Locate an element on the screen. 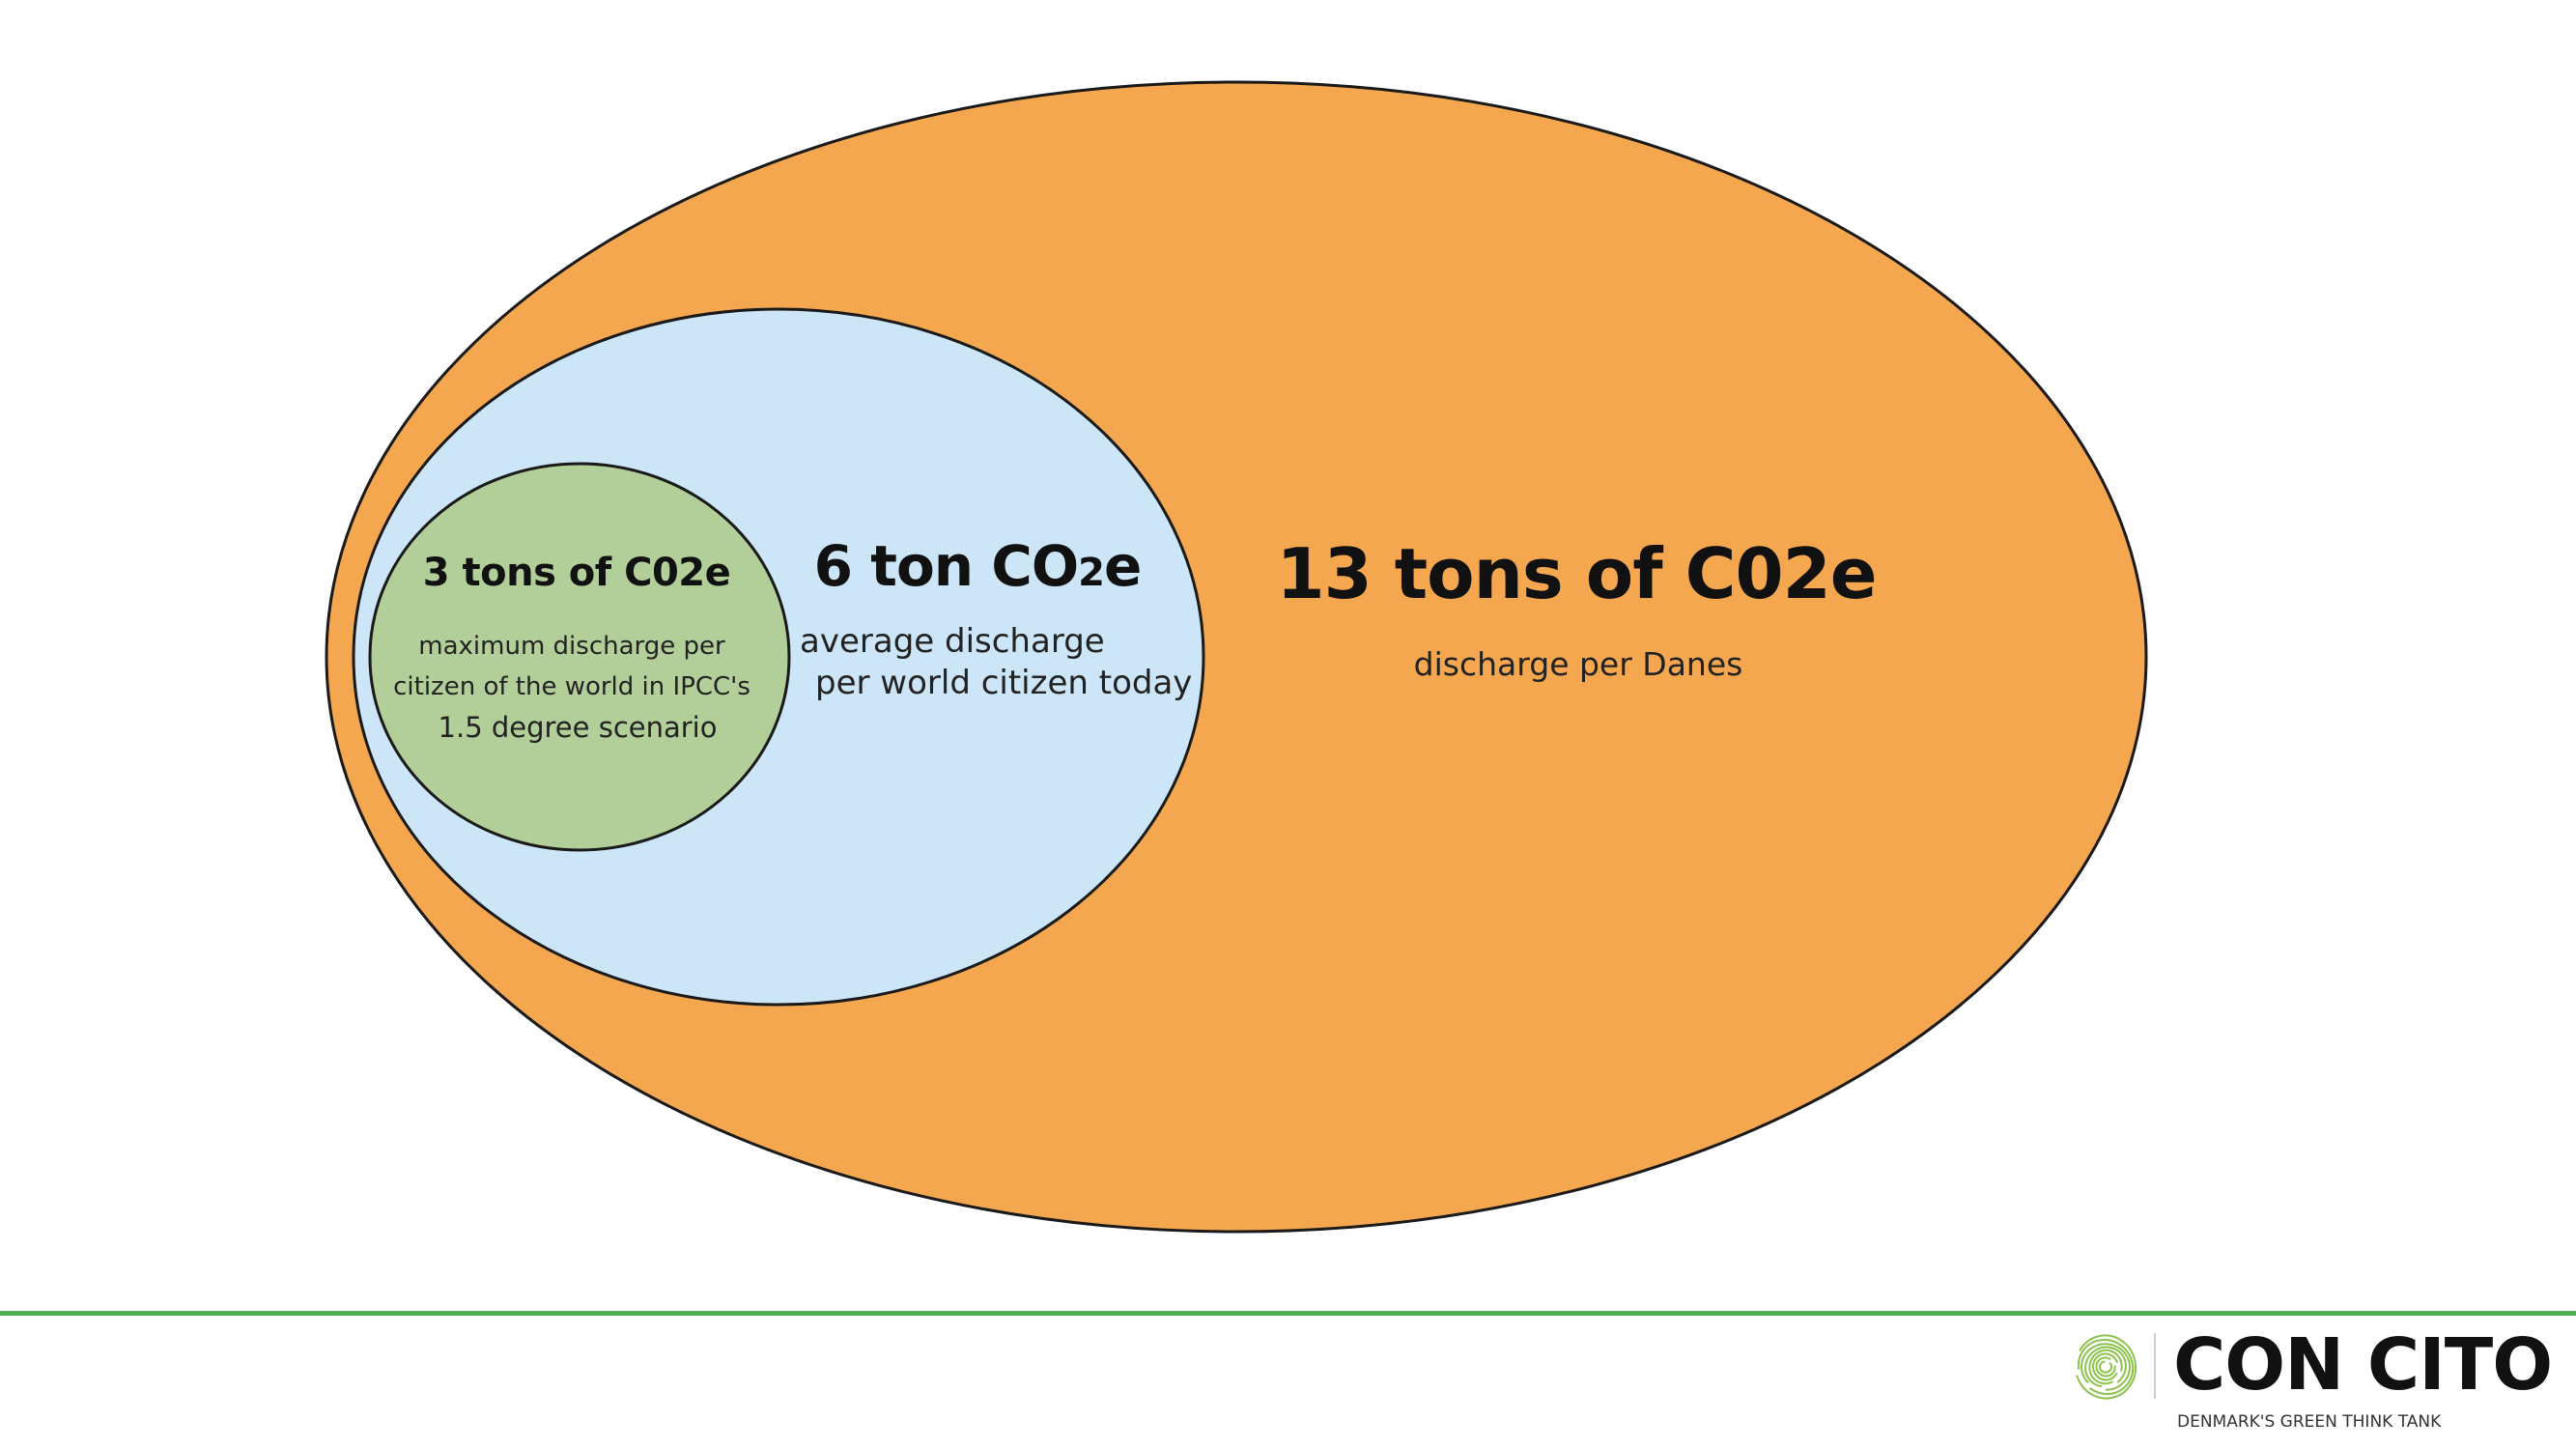 The height and width of the screenshot is (1449, 2576). world-title-subscript: 2 is located at coordinates (1091, 573).